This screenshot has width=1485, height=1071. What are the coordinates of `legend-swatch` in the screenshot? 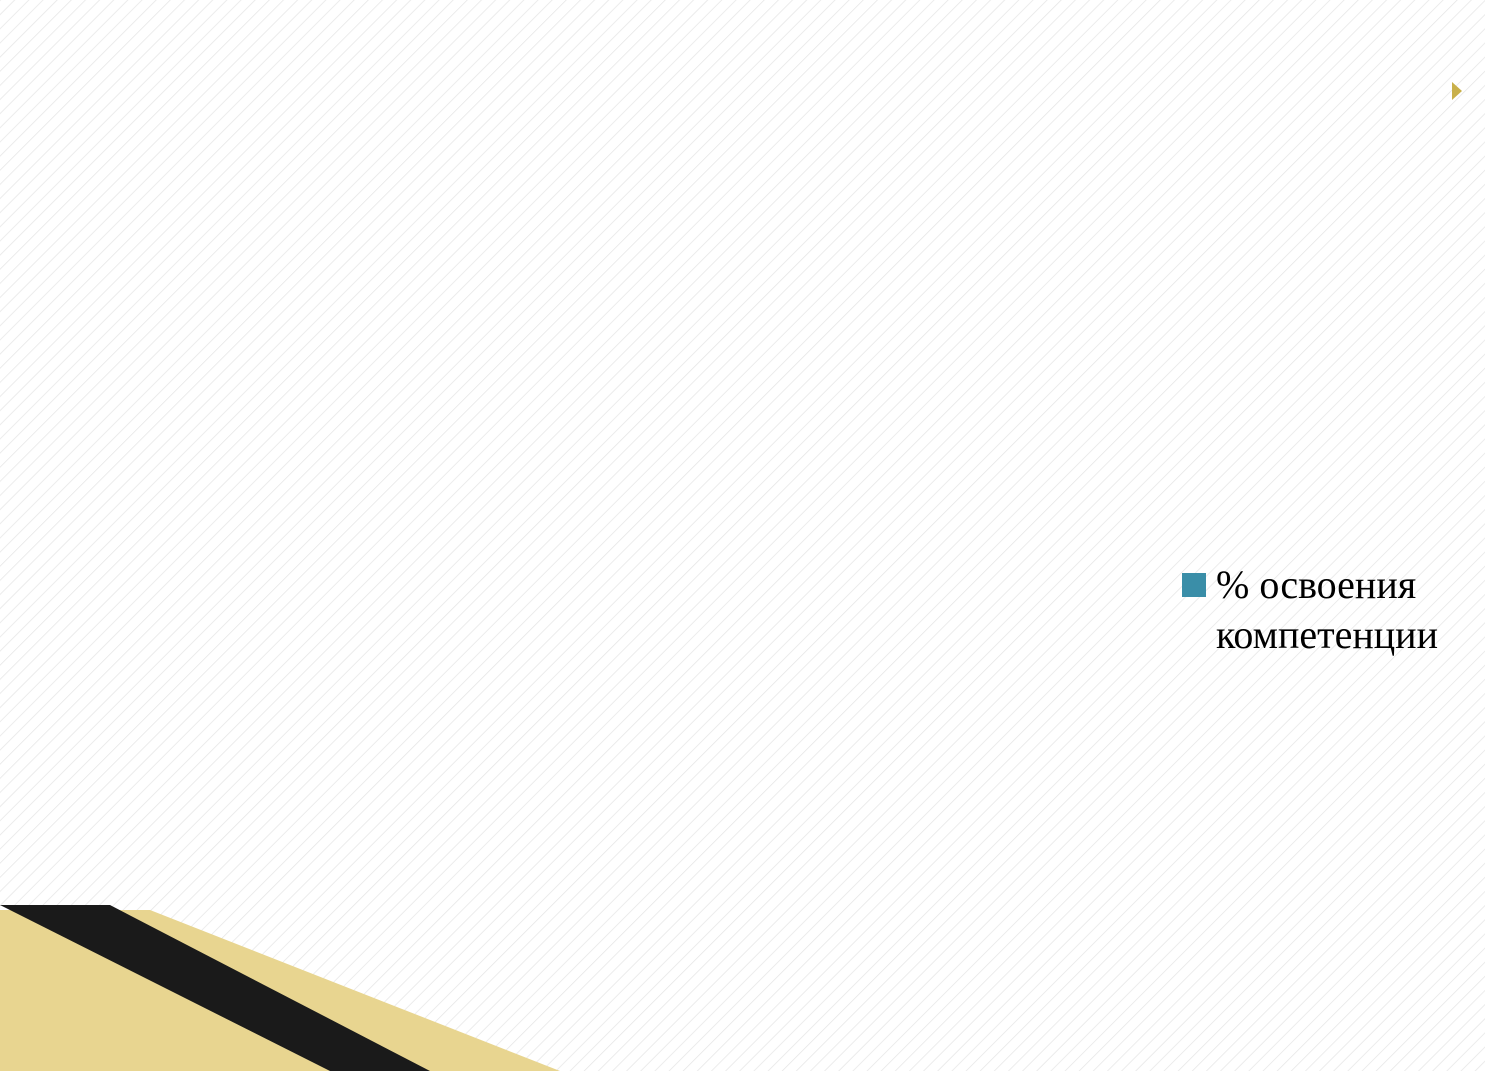 It's located at (1194, 585).